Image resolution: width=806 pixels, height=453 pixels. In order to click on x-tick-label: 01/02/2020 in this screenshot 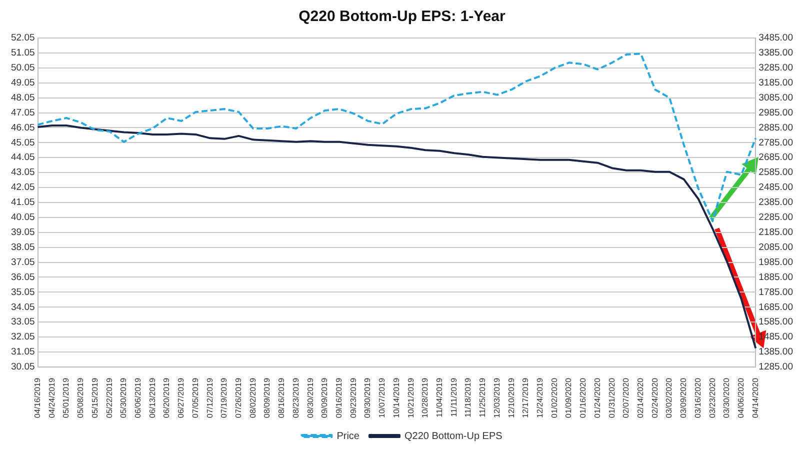, I will do `click(554, 397)`.